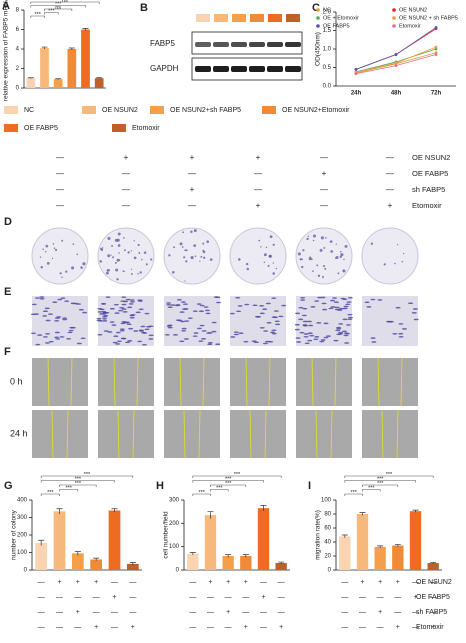  What do you see at coordinates (6, 6) in the screenshot?
I see `panel-label: A` at bounding box center [6, 6].